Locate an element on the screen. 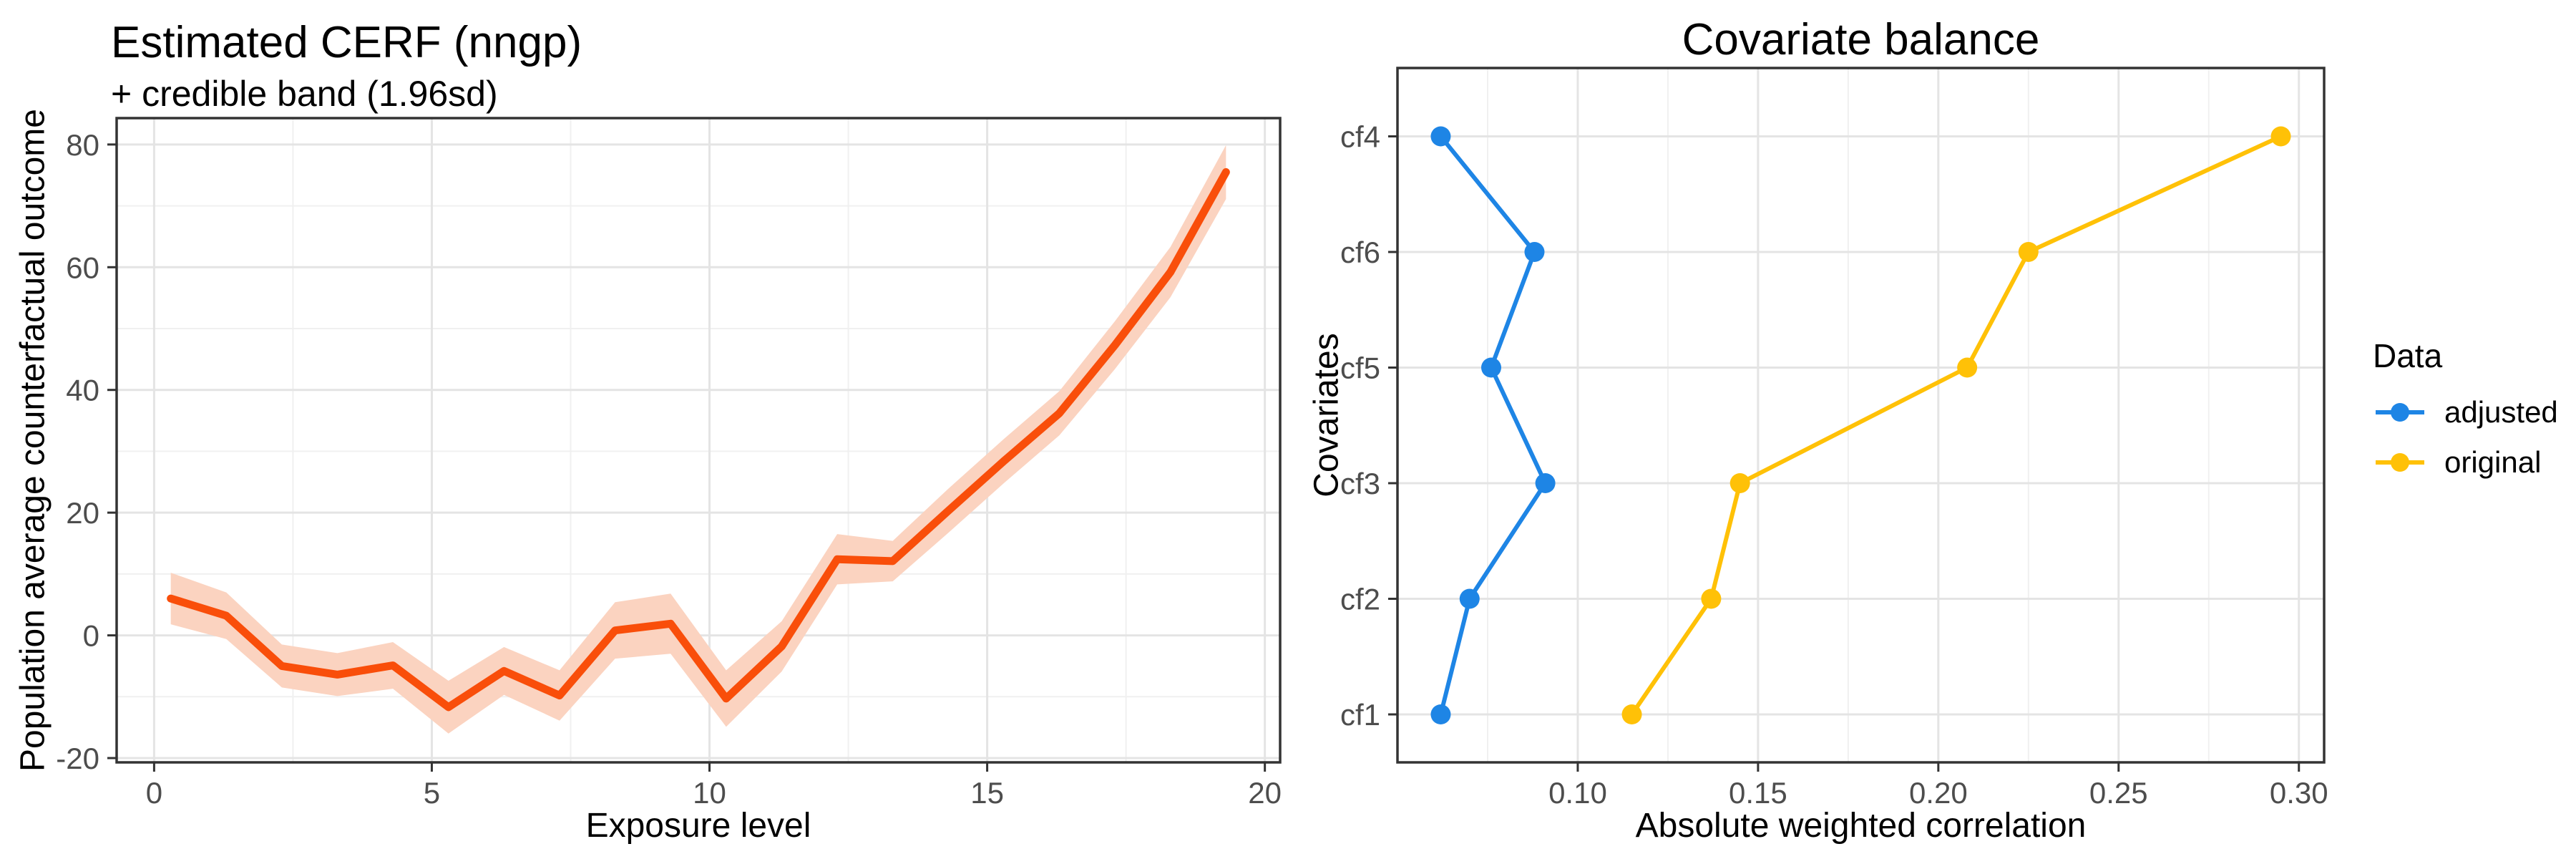 The width and height of the screenshot is (2576, 859). point-original-cf2 is located at coordinates (1711, 598).